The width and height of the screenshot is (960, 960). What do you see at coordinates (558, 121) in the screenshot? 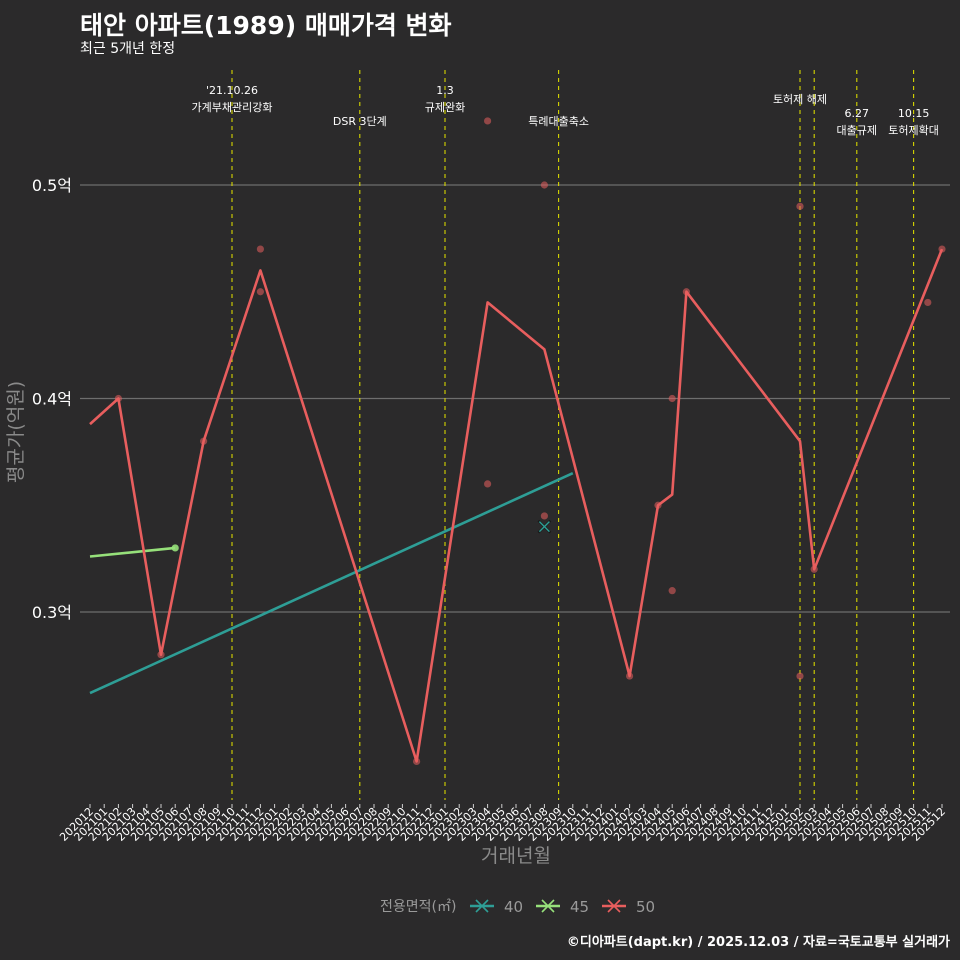
I see `event-annotation: 특례대출축소` at bounding box center [558, 121].